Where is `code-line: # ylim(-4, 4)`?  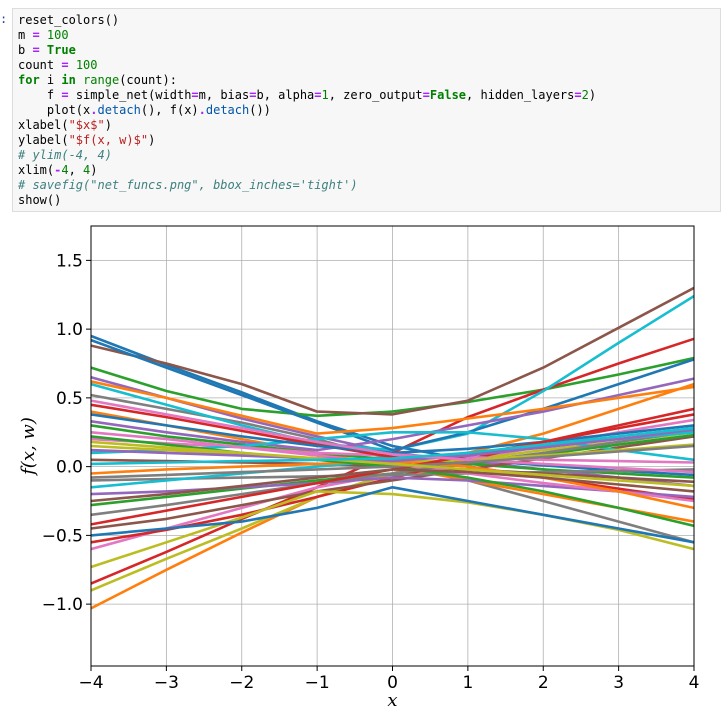 code-line: # ylim(-4, 4) is located at coordinates (307, 155).